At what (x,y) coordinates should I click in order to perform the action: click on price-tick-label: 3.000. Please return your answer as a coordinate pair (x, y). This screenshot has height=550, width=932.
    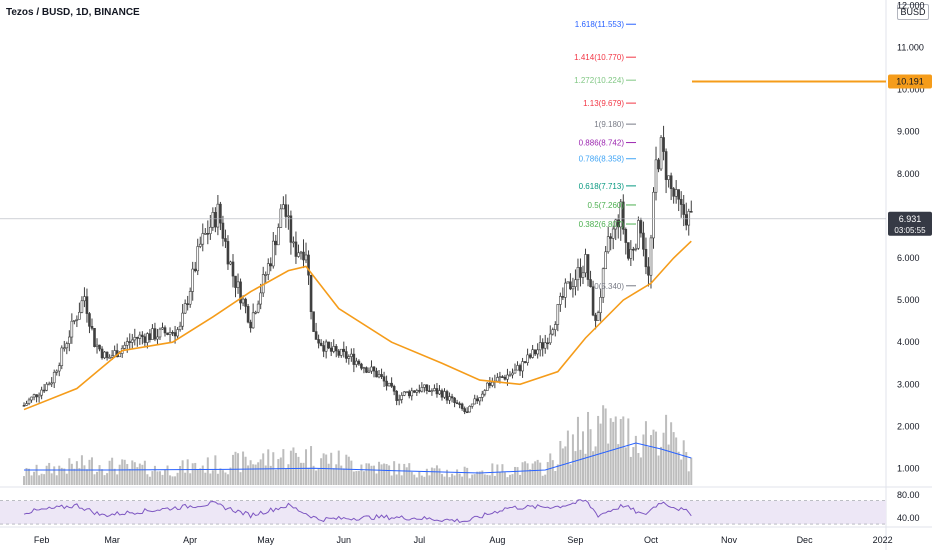
    Looking at the image, I should click on (908, 384).